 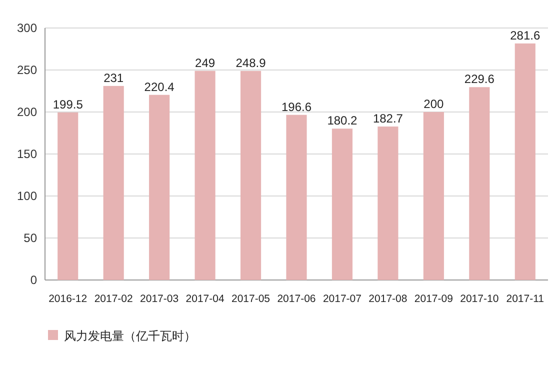 I want to click on x-tick-label: 2017-05, so click(x=251, y=299).